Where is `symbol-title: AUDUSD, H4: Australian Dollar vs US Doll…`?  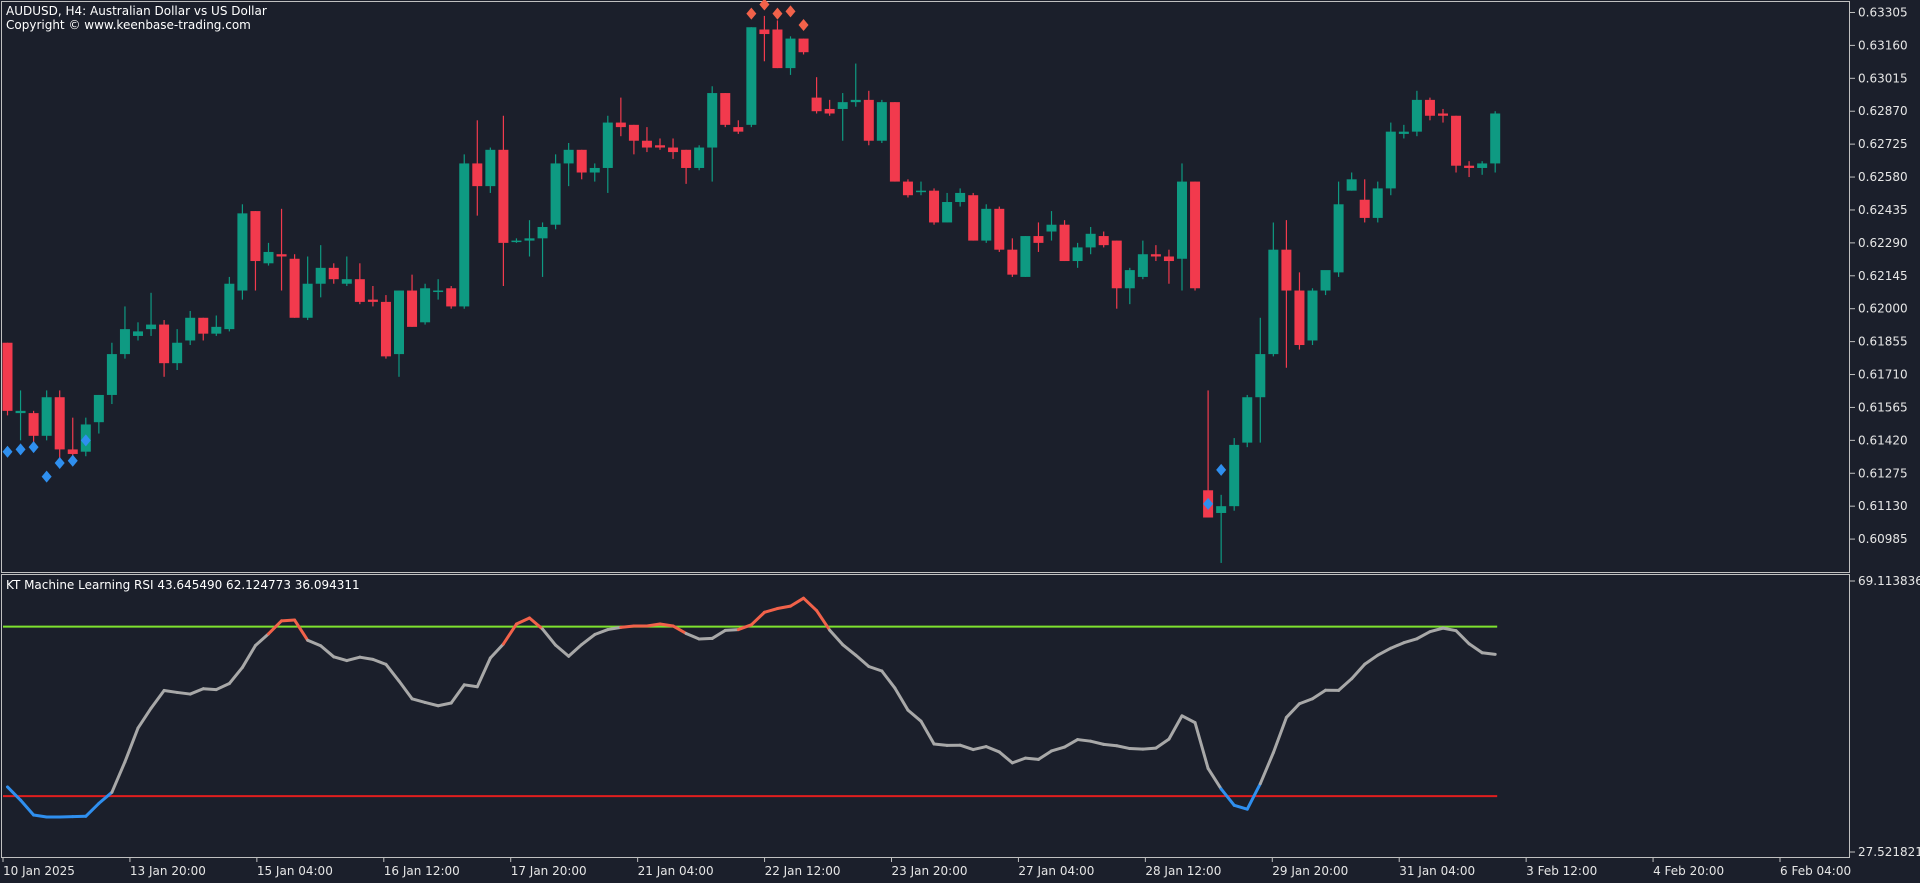 symbol-title: AUDUSD, H4: Australian Dollar vs US Doll… is located at coordinates (136, 11).